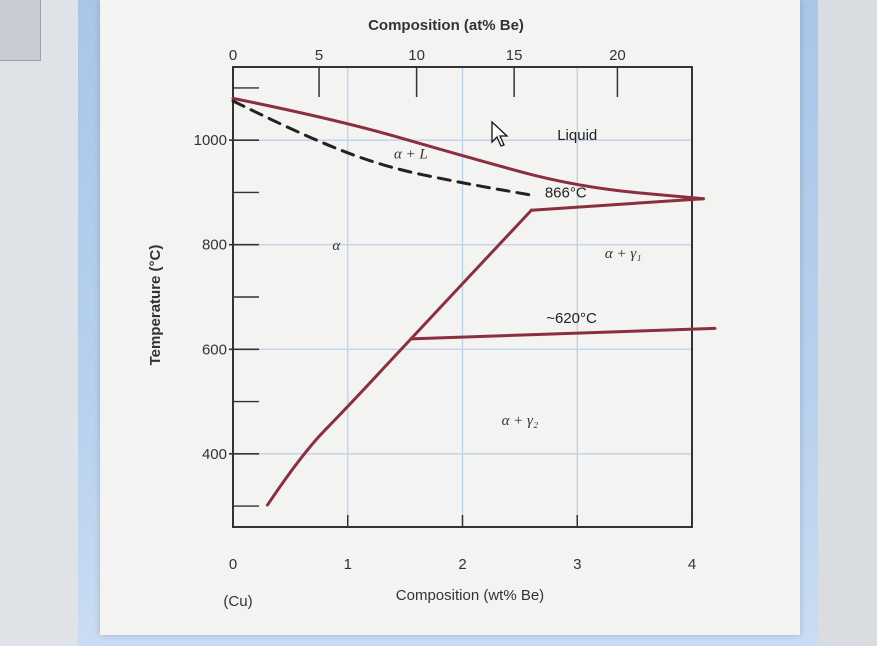 The image size is (877, 646). What do you see at coordinates (566, 193) in the screenshot?
I see `annotation-866-c: 866°C` at bounding box center [566, 193].